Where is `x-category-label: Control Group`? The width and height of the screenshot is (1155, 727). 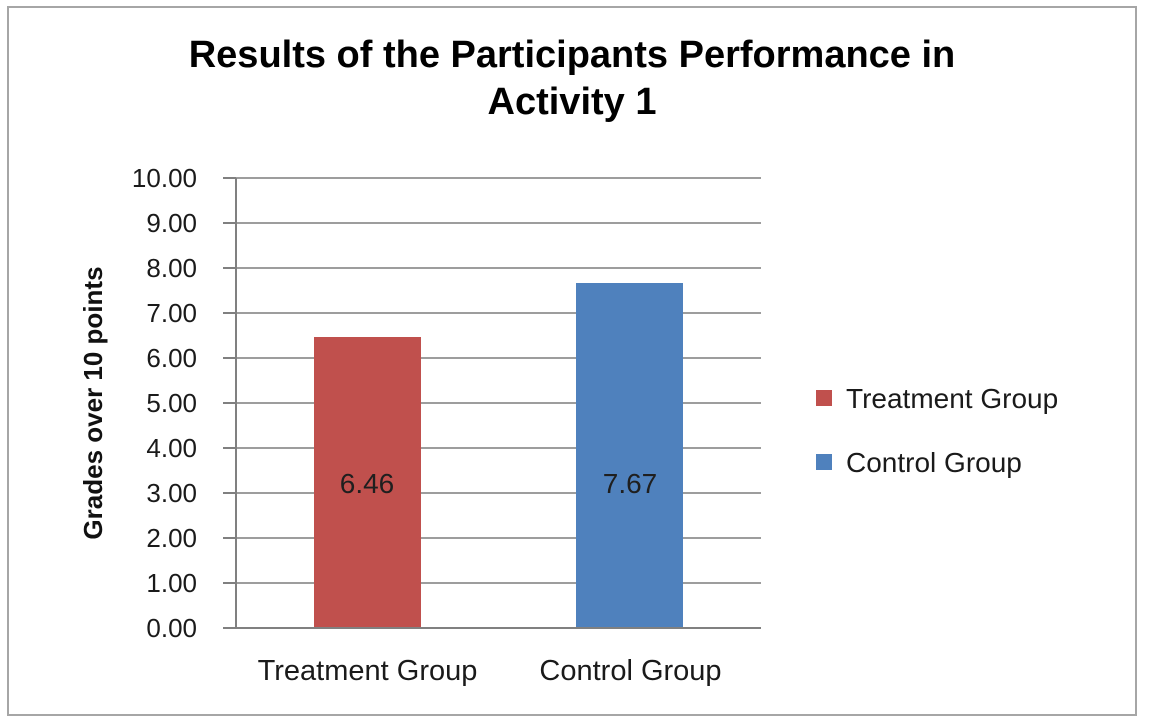
x-category-label: Control Group is located at coordinates (630, 671).